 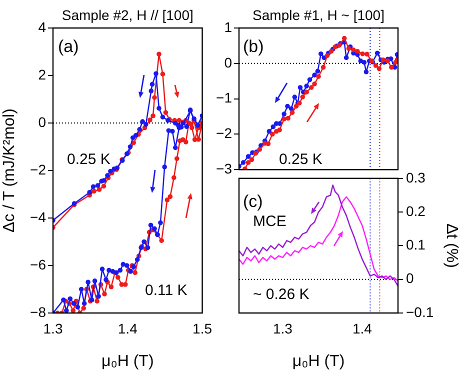 What do you see at coordinates (269, 221) in the screenshot?
I see `annotation: MCE` at bounding box center [269, 221].